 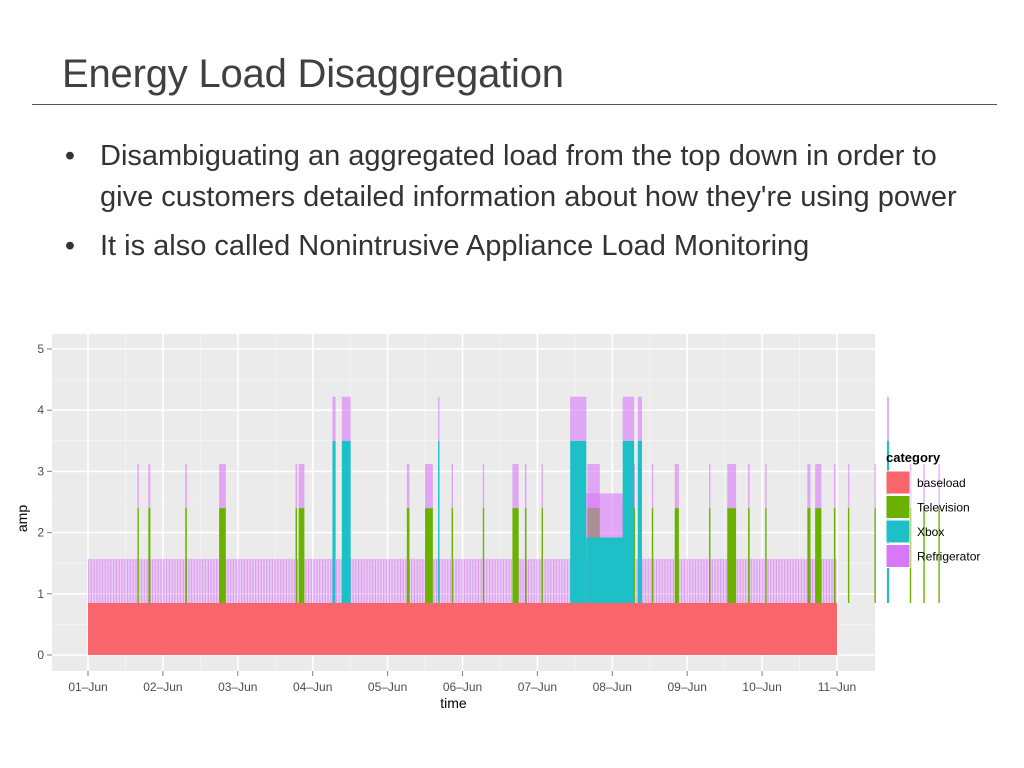 I want to click on baseload-area, so click(x=462, y=628).